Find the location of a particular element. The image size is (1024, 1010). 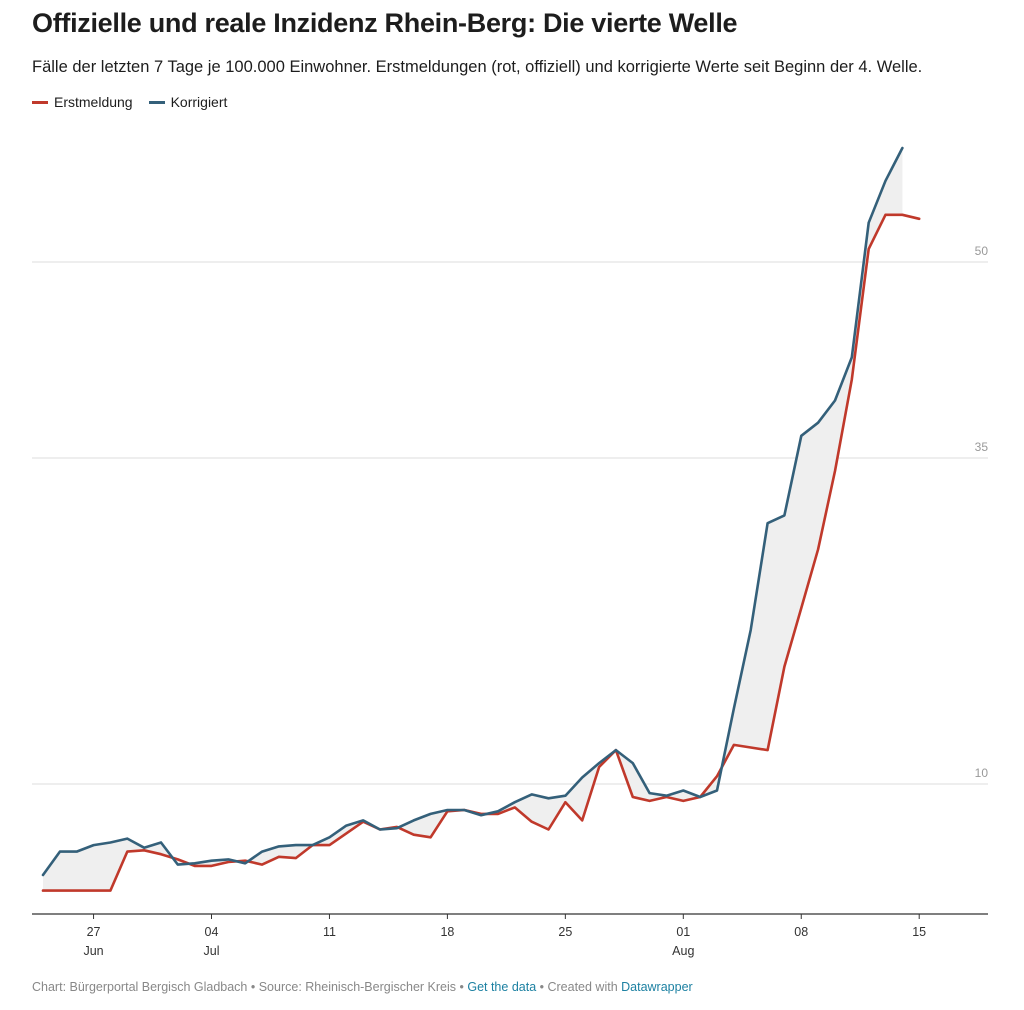

x-tick-month-jun: Jun is located at coordinates (93, 951).